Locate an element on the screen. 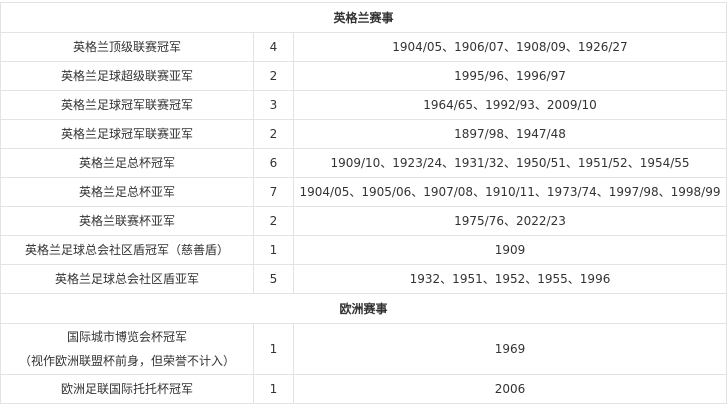 The image size is (728, 411). honour-note: （视作欧洲联盟杯前身，但荣誉不计入） is located at coordinates (126, 361).